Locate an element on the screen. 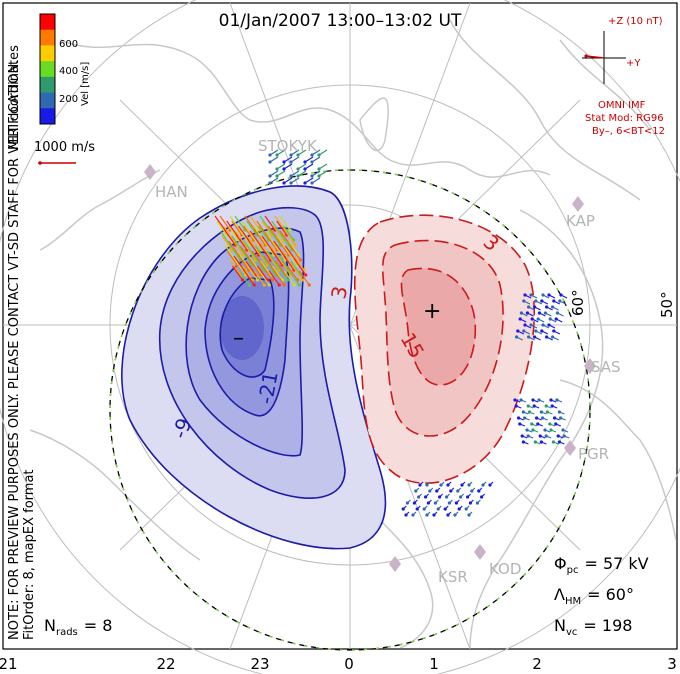  colorbar-frame is located at coordinates (47, 69).